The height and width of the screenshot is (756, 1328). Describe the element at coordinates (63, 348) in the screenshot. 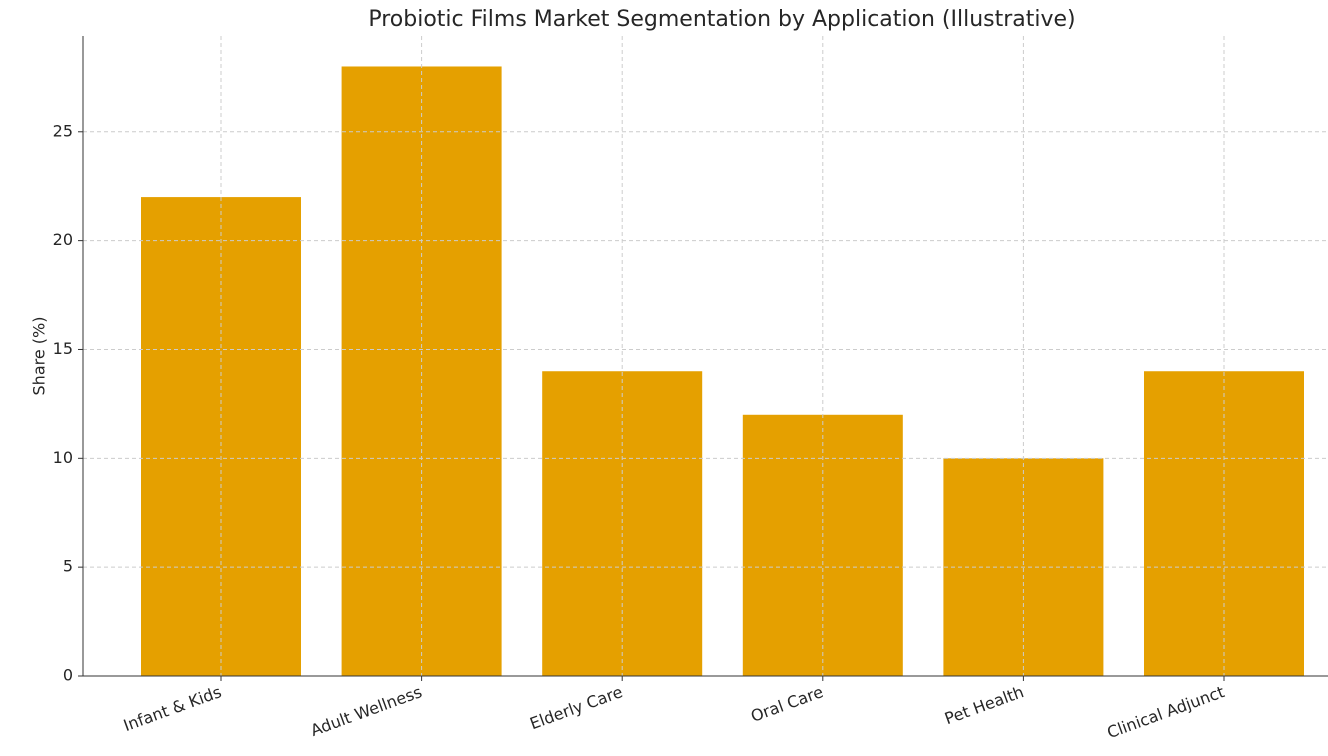

I see `y-tick-label: 15` at that location.